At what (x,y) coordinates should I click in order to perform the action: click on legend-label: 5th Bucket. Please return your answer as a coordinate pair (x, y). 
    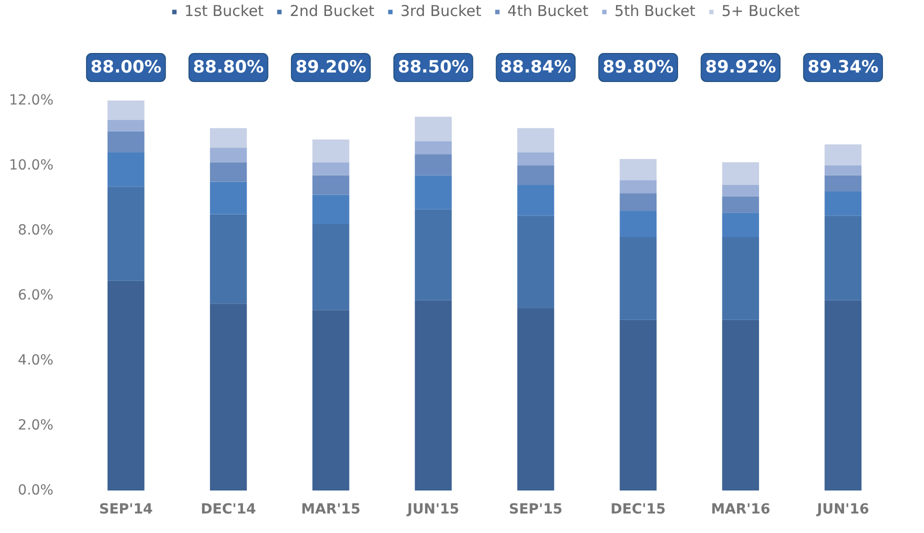
    Looking at the image, I should click on (655, 11).